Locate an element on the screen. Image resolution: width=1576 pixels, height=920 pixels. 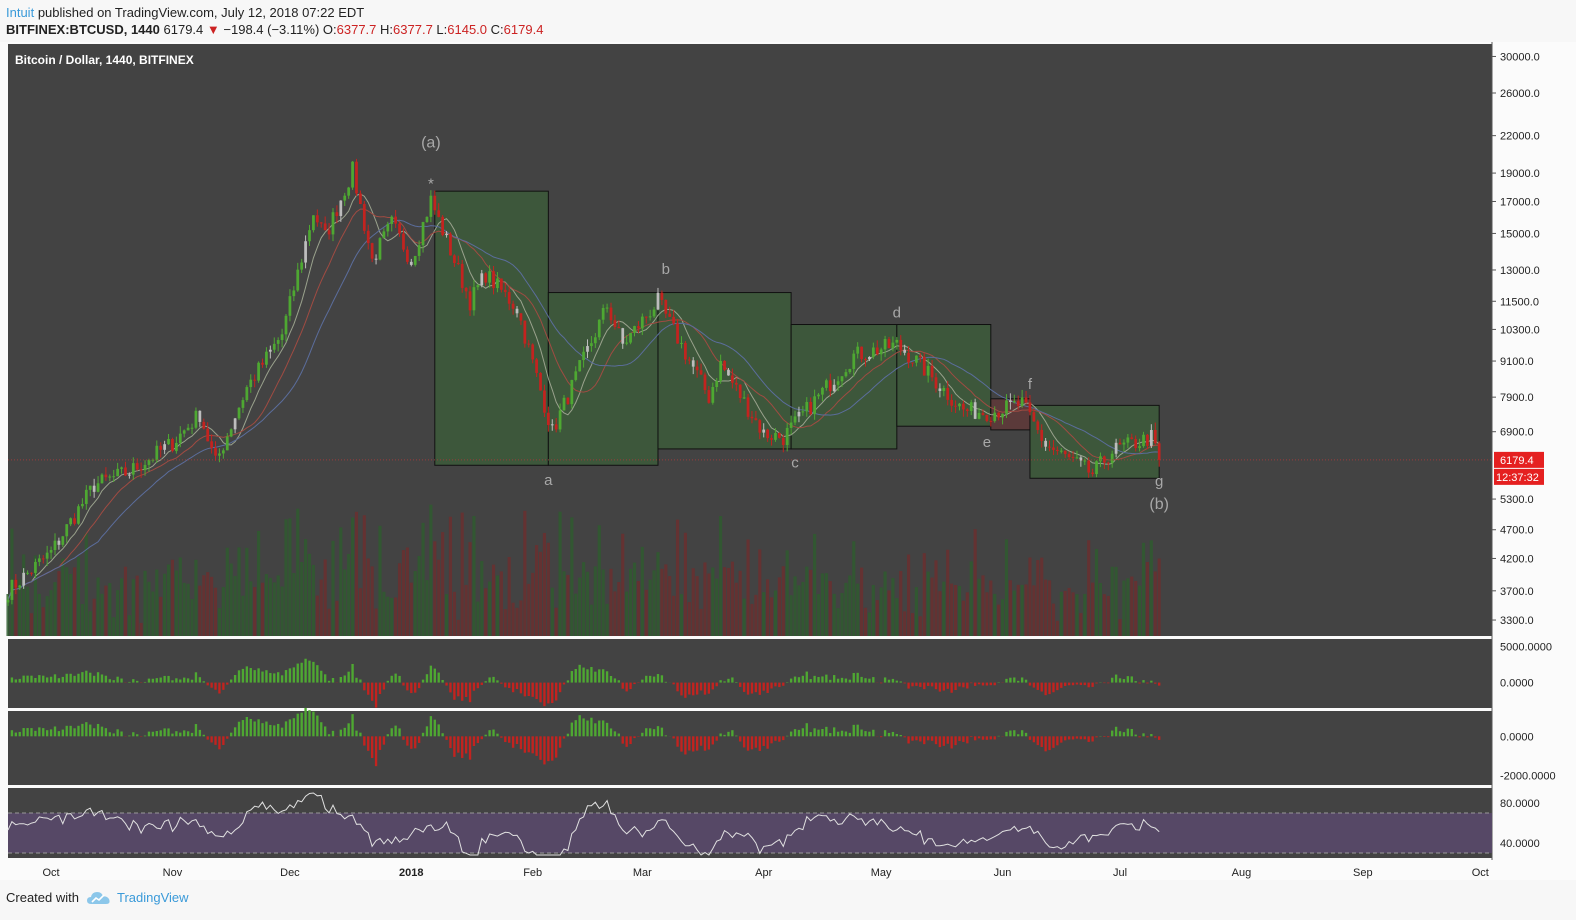
wave-label: f is located at coordinates (1030, 384).